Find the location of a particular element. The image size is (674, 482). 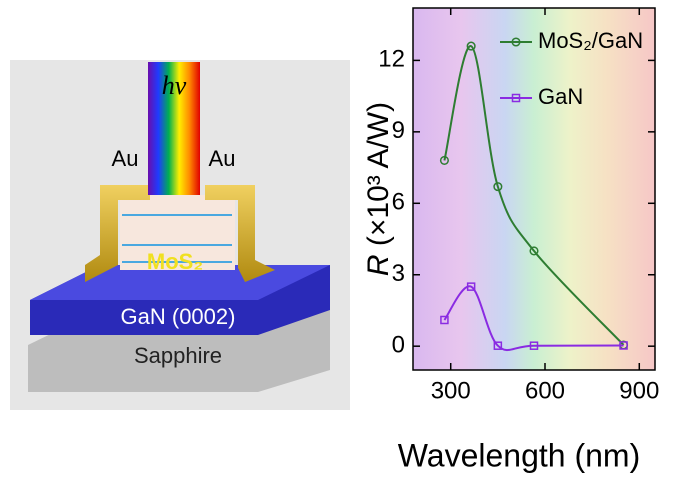

y-tick-label: 6 is located at coordinates (398, 202).